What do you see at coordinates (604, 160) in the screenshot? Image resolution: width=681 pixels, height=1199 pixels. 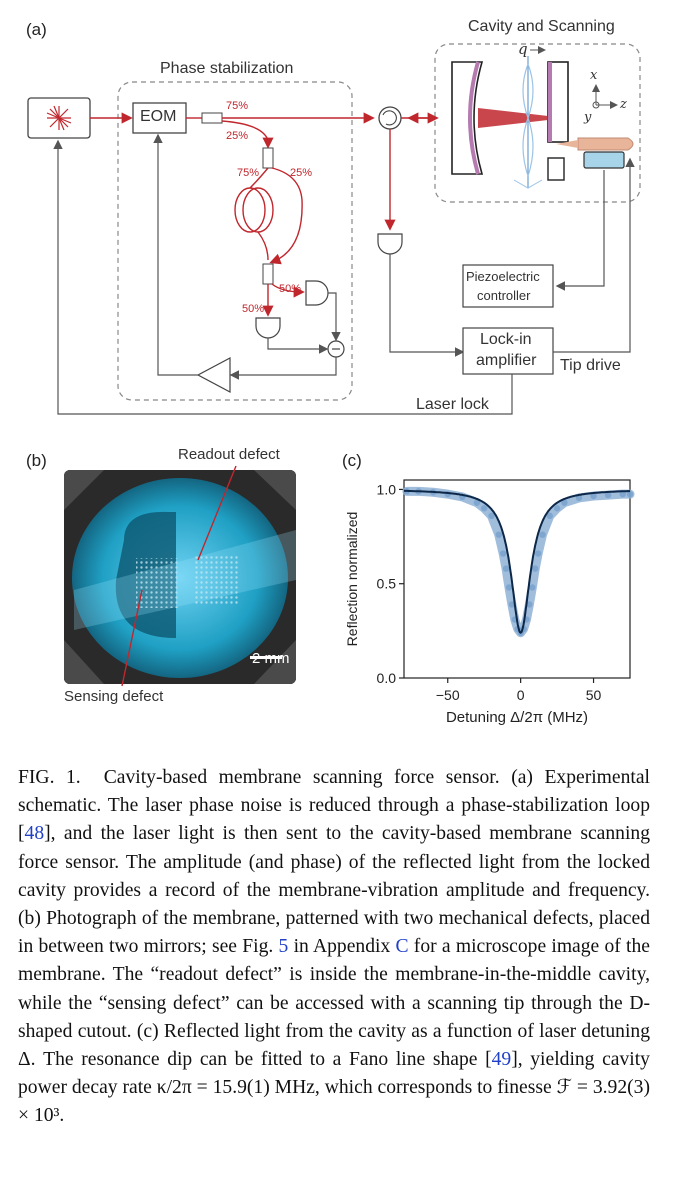 I see `piezo-block` at bounding box center [604, 160].